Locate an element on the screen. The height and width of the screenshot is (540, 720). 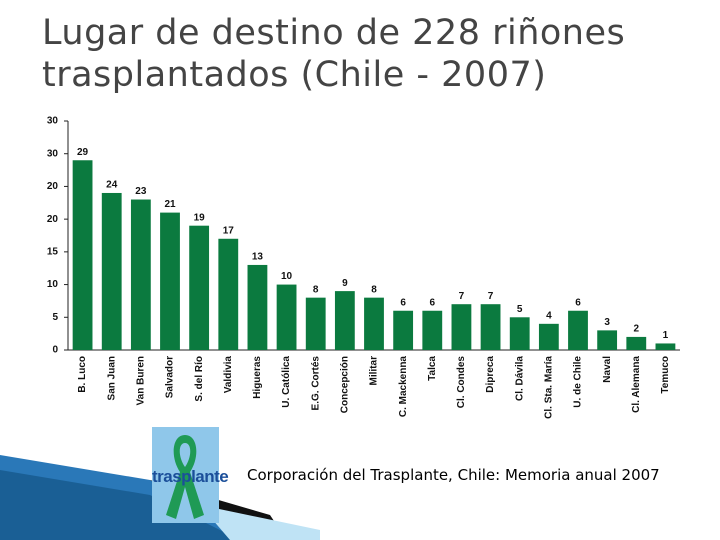
value-label: 29 is located at coordinates (83, 152).